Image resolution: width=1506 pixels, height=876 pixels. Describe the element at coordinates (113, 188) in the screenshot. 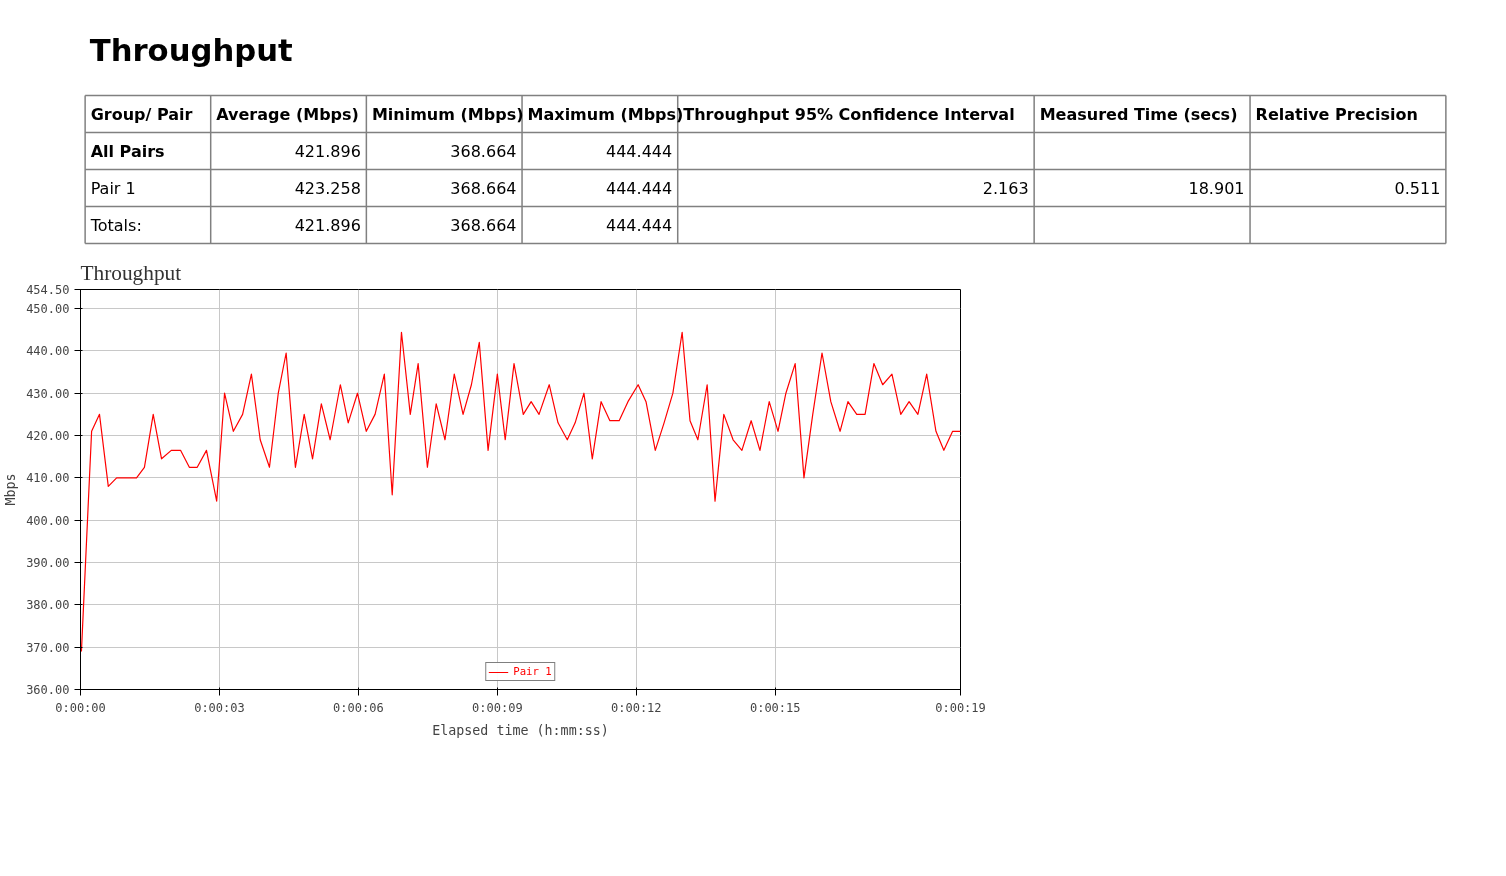

I see `category-label: Pair 1` at that location.